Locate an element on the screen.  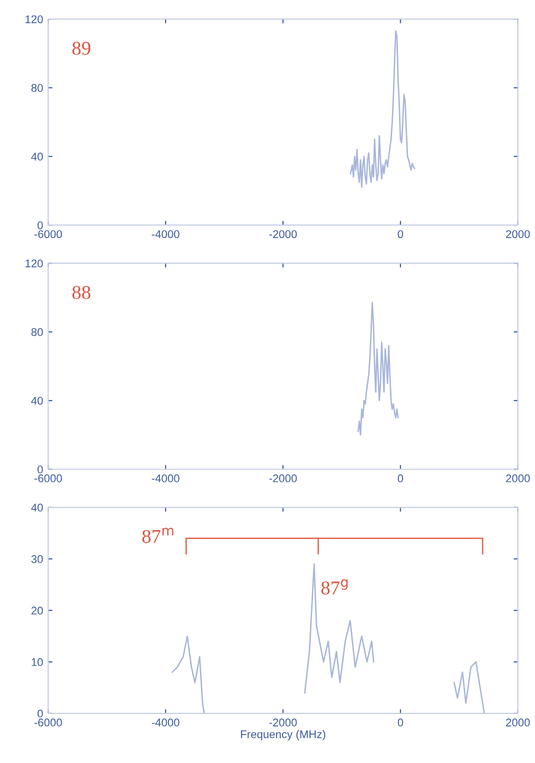
y-tick-label: 30 is located at coordinates (37, 559).